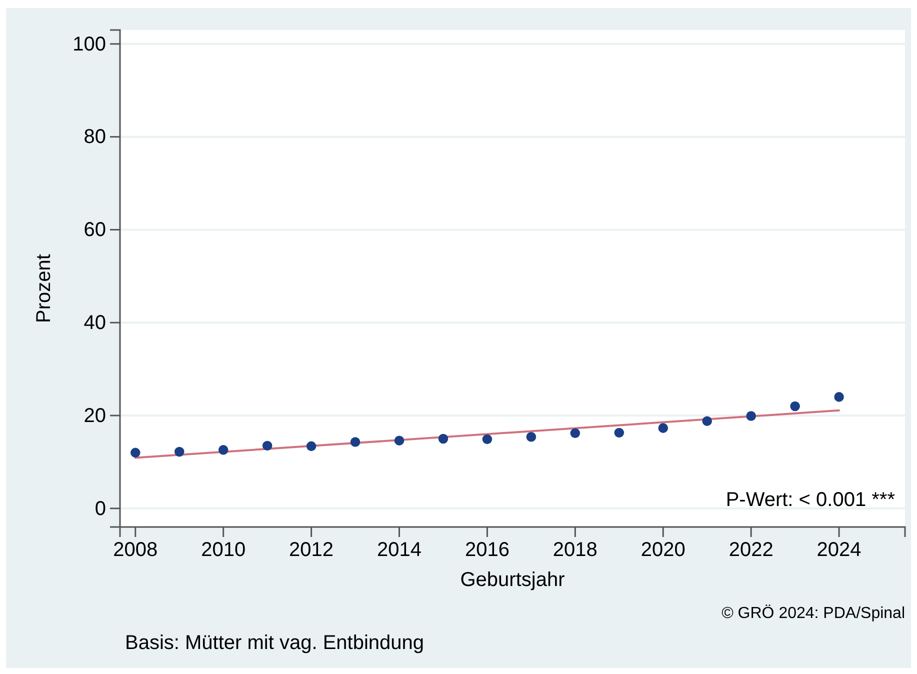 The height and width of the screenshot is (674, 917). What do you see at coordinates (95, 323) in the screenshot?
I see `y-tick-label: 40` at bounding box center [95, 323].